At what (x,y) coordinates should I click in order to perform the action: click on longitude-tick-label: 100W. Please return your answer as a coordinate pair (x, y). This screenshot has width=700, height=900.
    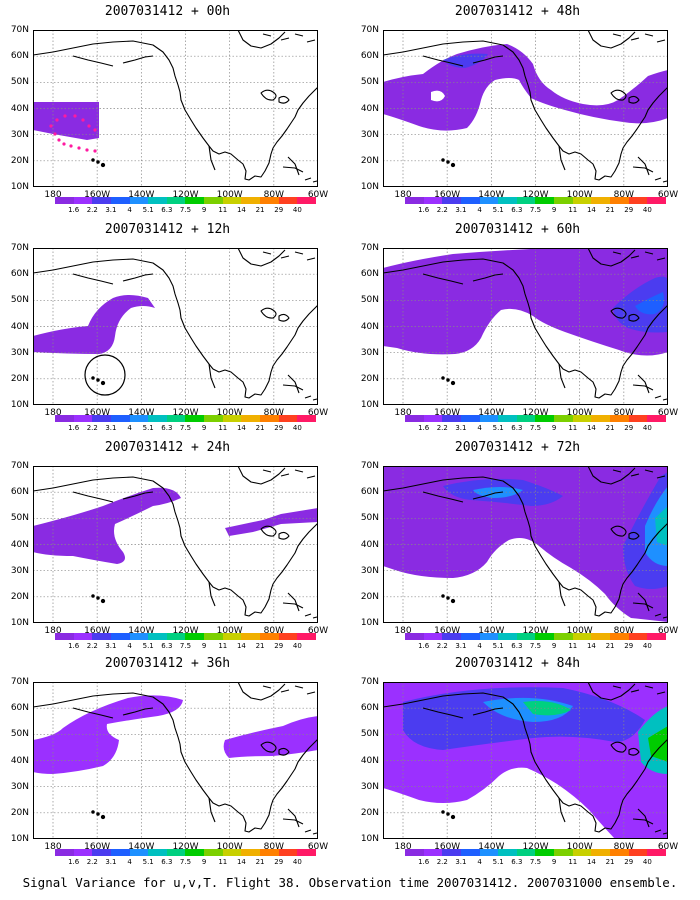
    Looking at the image, I should click on (229, 195).